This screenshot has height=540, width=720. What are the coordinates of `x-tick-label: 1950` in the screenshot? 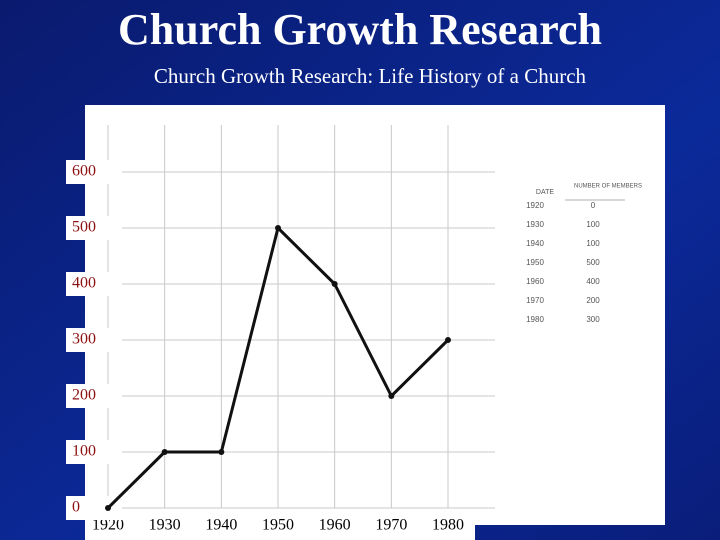 It's located at (278, 525).